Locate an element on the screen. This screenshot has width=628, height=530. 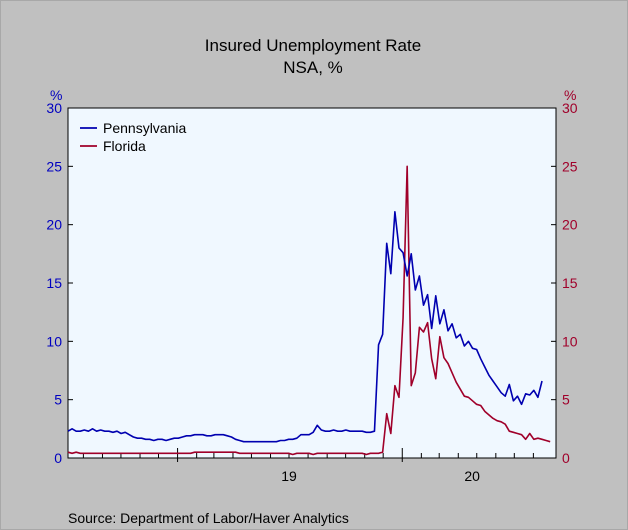
left-tick-label: 15 is located at coordinates (54, 283).